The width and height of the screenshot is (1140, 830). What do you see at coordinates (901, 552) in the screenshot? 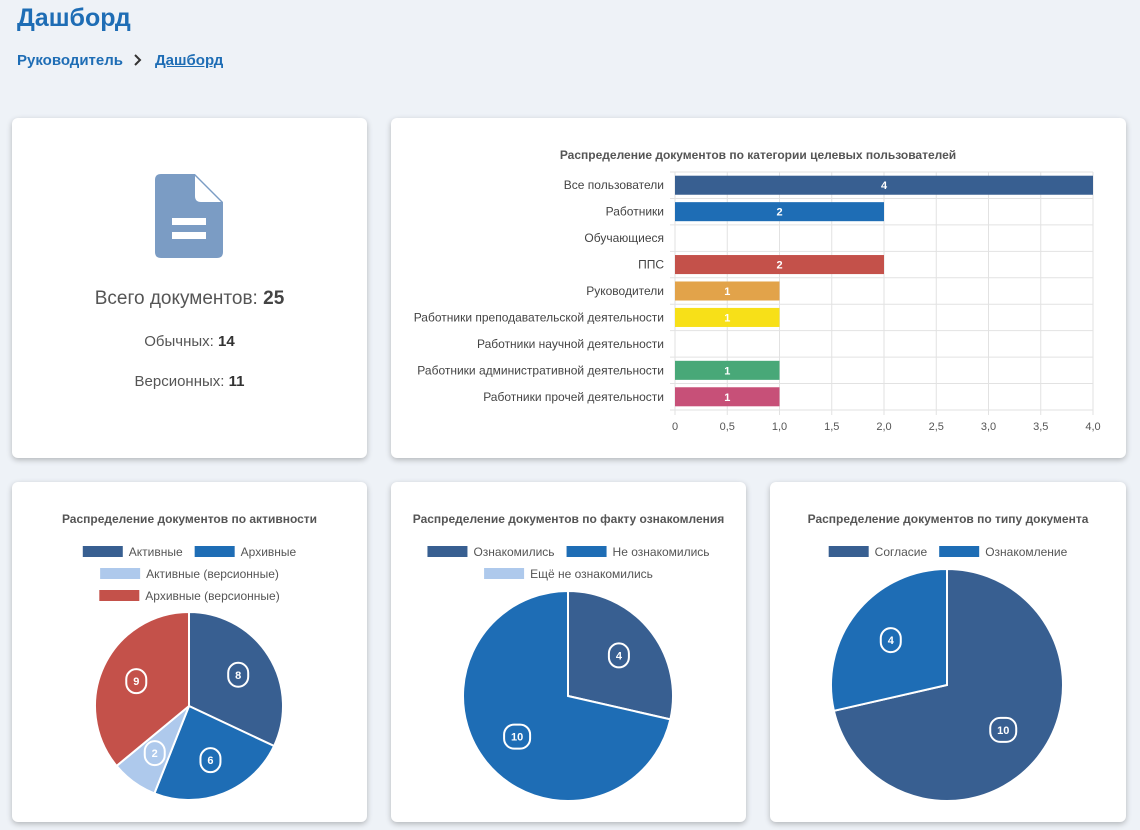
I see `legend-label: Согласие` at bounding box center [901, 552].